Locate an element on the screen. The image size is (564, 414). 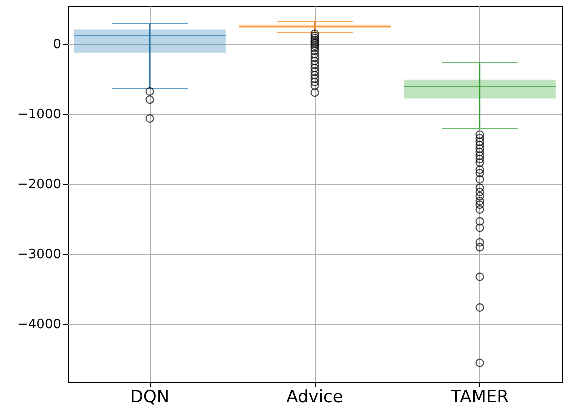
y-tick-label: −2000 is located at coordinates (40, 184).